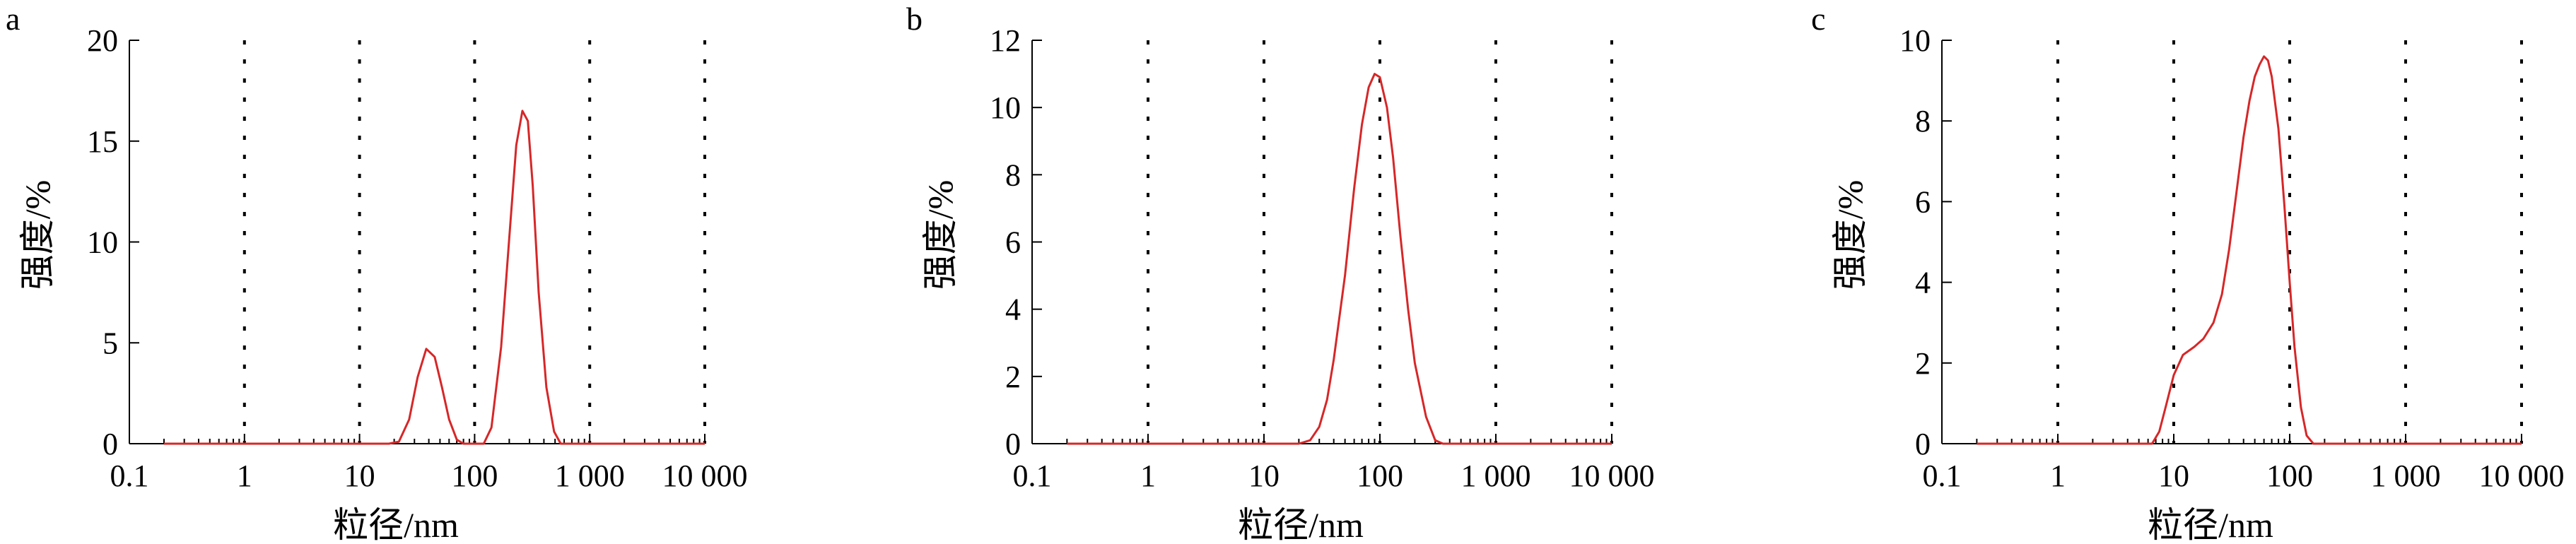 Image resolution: width=2576 pixels, height=544 pixels. What do you see at coordinates (1006, 40) in the screenshot?
I see `y-tick-label: 12` at bounding box center [1006, 40].